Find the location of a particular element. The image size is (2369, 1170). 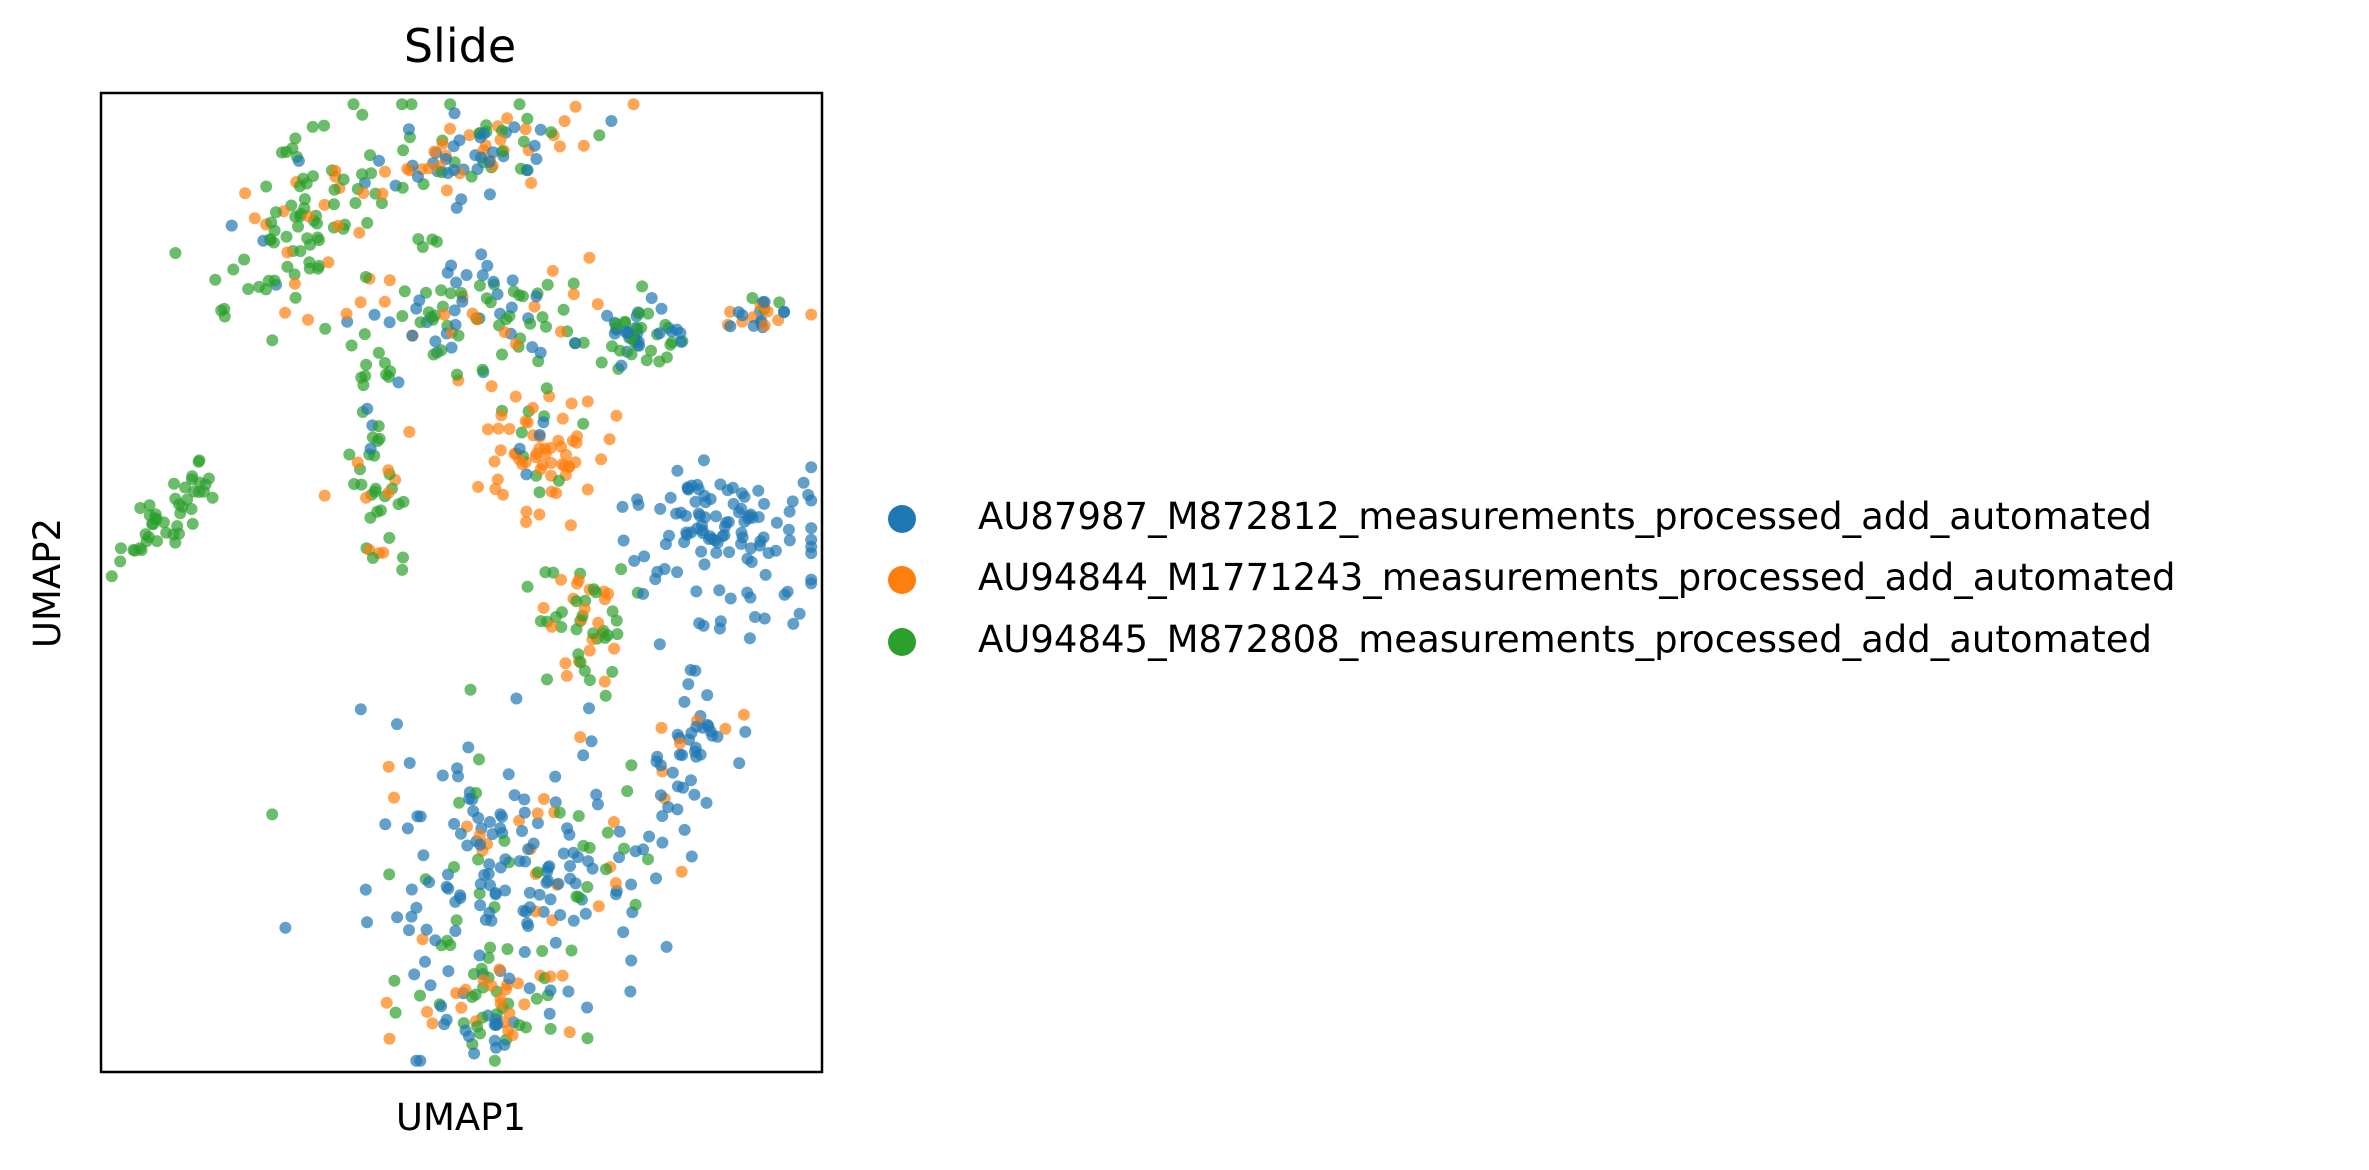

y-axis-label: UMAP2 is located at coordinates (47, 583).